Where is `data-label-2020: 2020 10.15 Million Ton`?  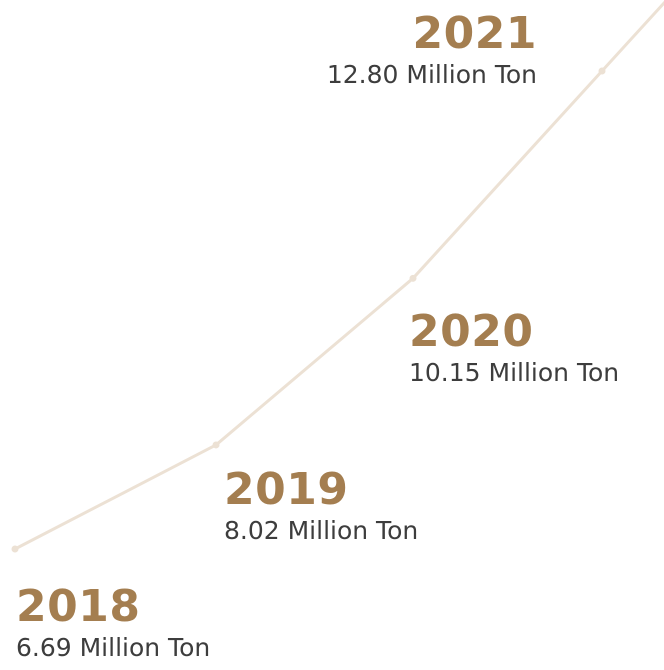
data-label-2020: 2020 10.15 Million Ton is located at coordinates (514, 346).